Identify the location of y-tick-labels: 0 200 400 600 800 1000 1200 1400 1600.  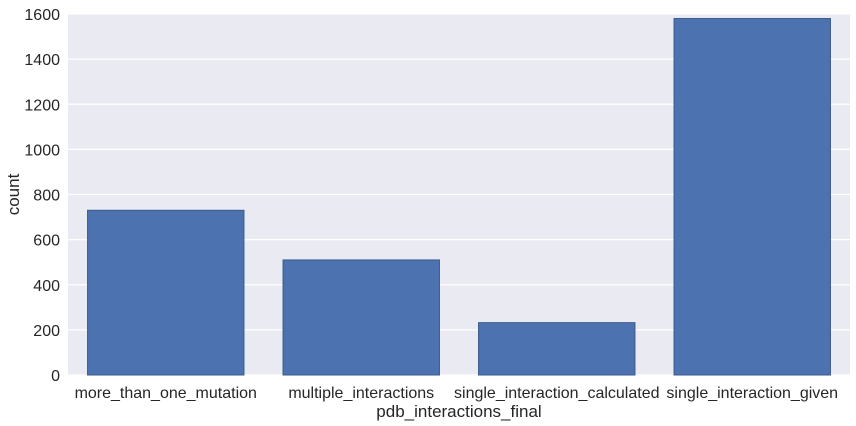
(42, 196).